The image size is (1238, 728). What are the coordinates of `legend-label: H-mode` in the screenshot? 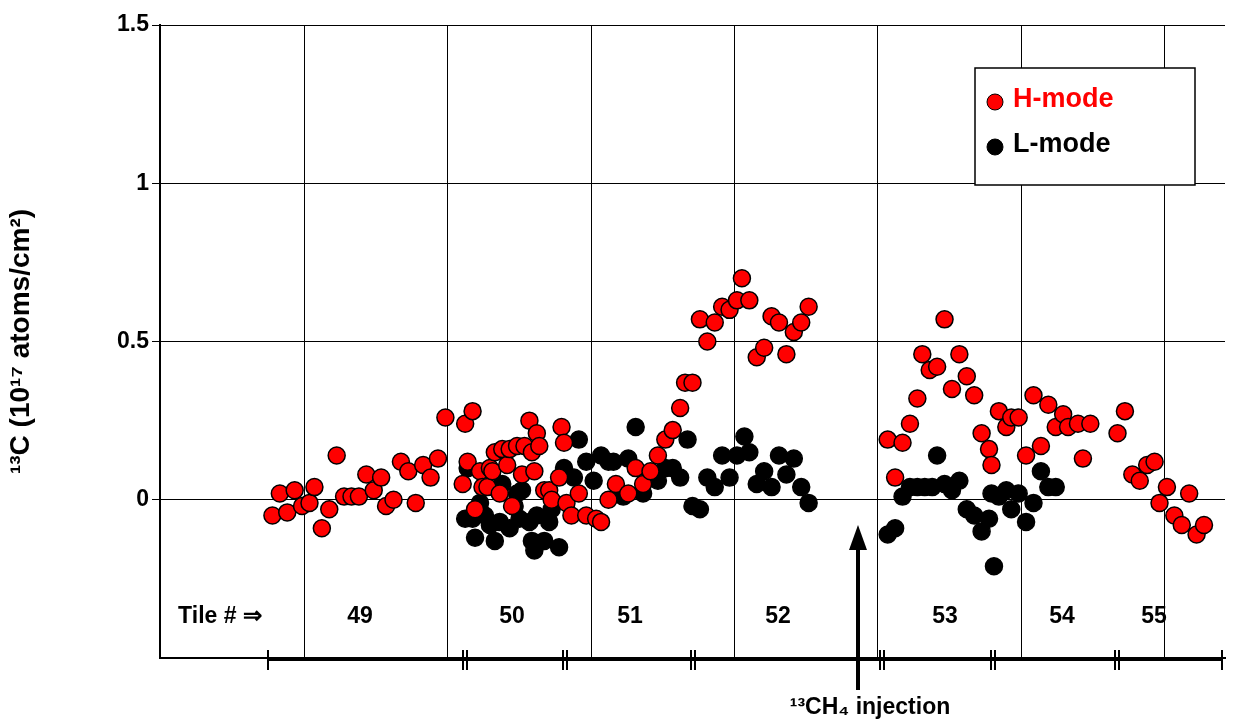 It's located at (1063, 98).